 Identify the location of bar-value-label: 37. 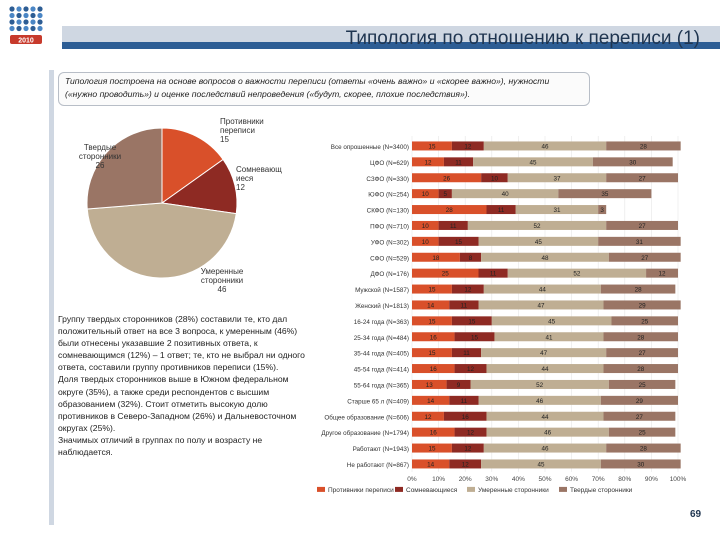
(557, 178).